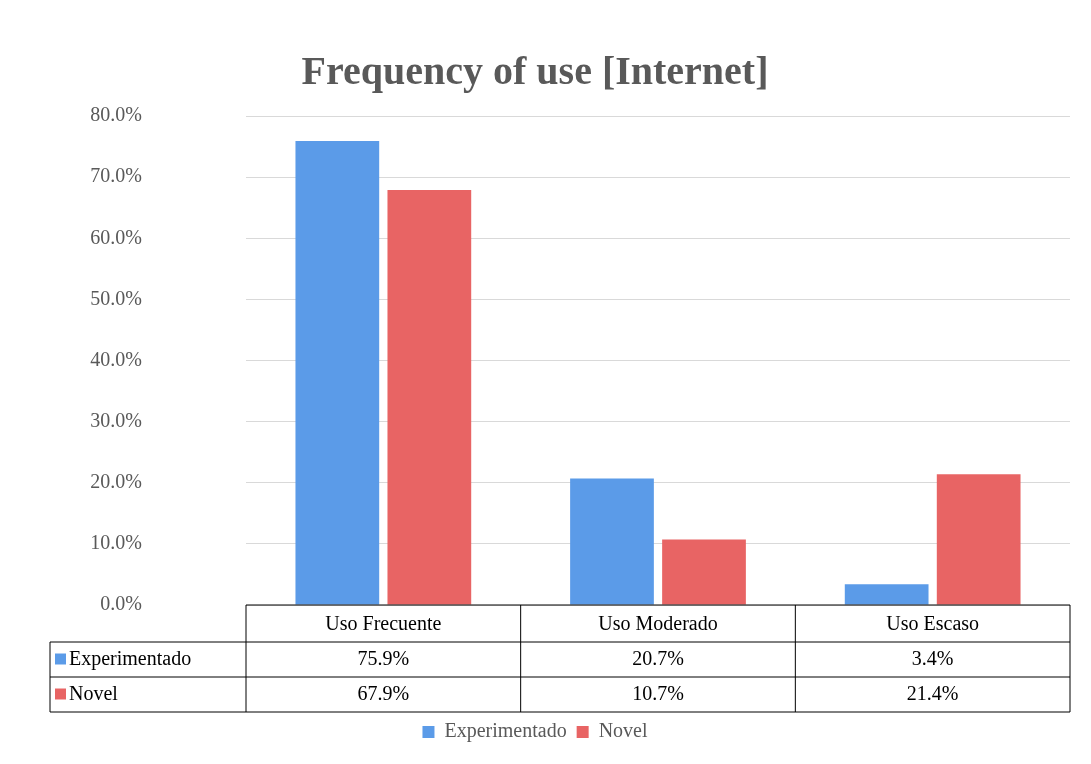 The width and height of the screenshot is (1091, 764). Describe the element at coordinates (658, 657) in the screenshot. I see `data-label: 20.7%` at that location.